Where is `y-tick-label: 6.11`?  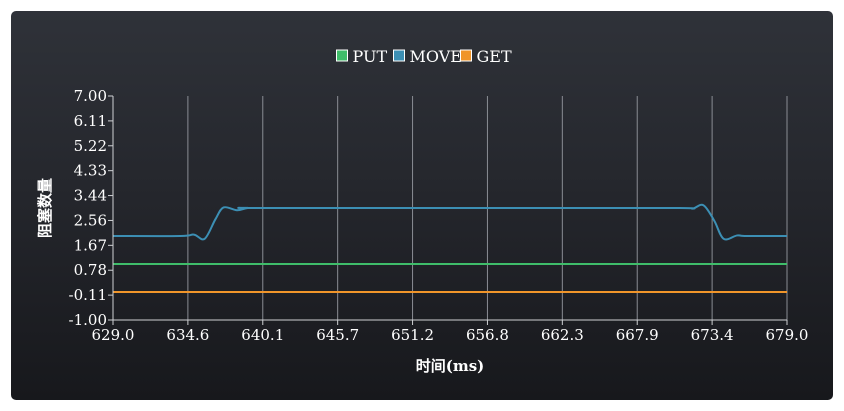
y-tick-label: 6.11 is located at coordinates (90, 121).